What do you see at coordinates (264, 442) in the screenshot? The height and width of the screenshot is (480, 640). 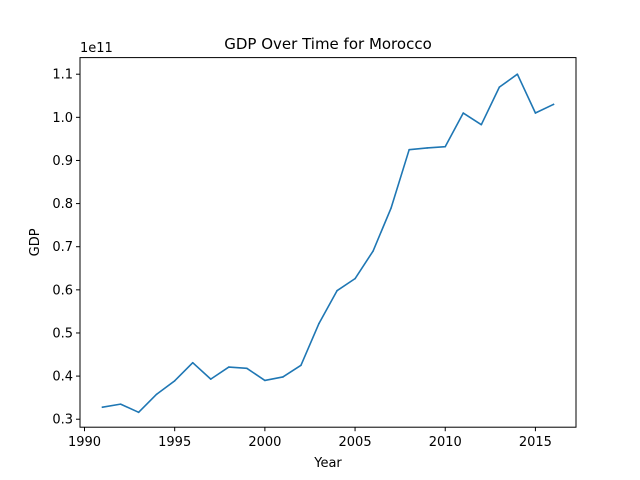 I see `x-tick-label: 2000` at bounding box center [264, 442].